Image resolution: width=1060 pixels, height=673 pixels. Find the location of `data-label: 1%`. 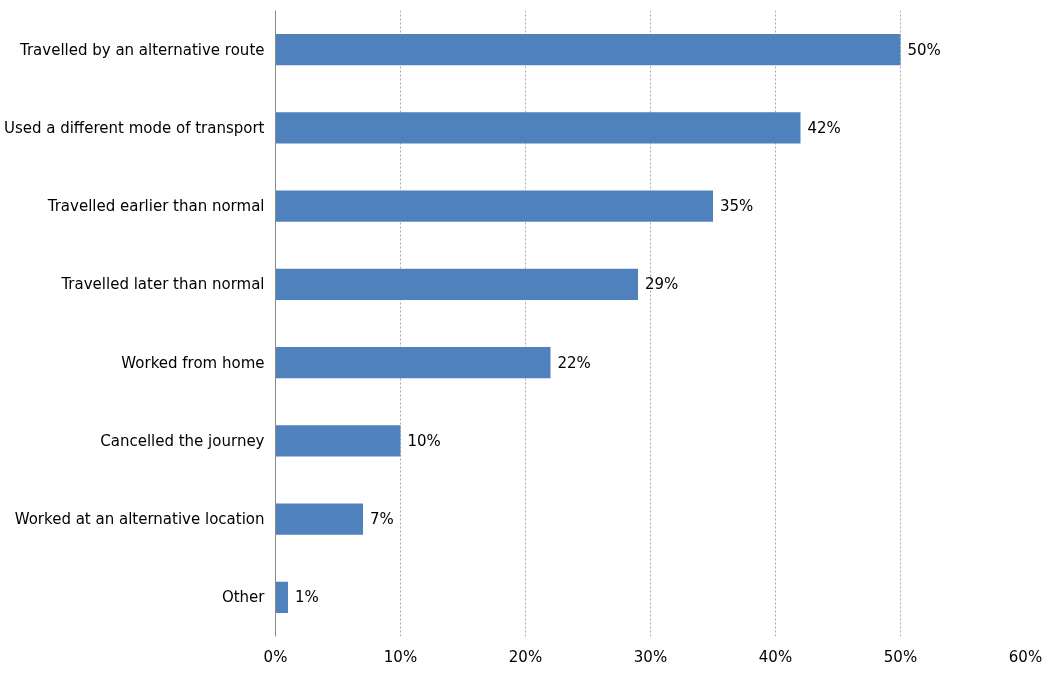

data-label: 1% is located at coordinates (307, 597).